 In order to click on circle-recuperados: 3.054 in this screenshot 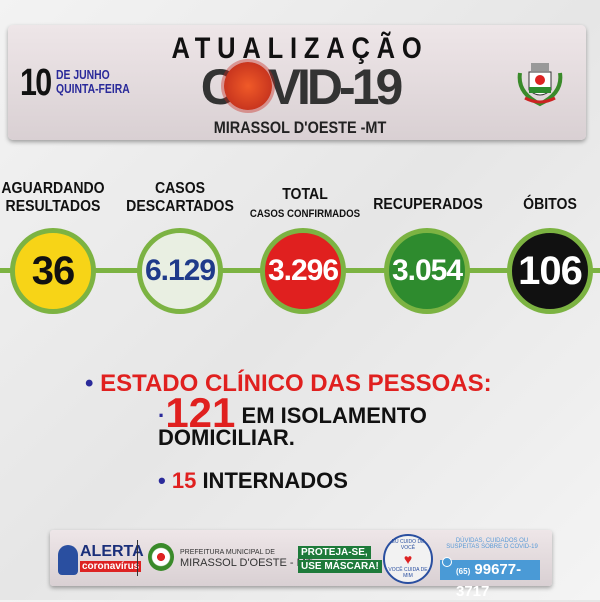, I will do `click(427, 271)`.